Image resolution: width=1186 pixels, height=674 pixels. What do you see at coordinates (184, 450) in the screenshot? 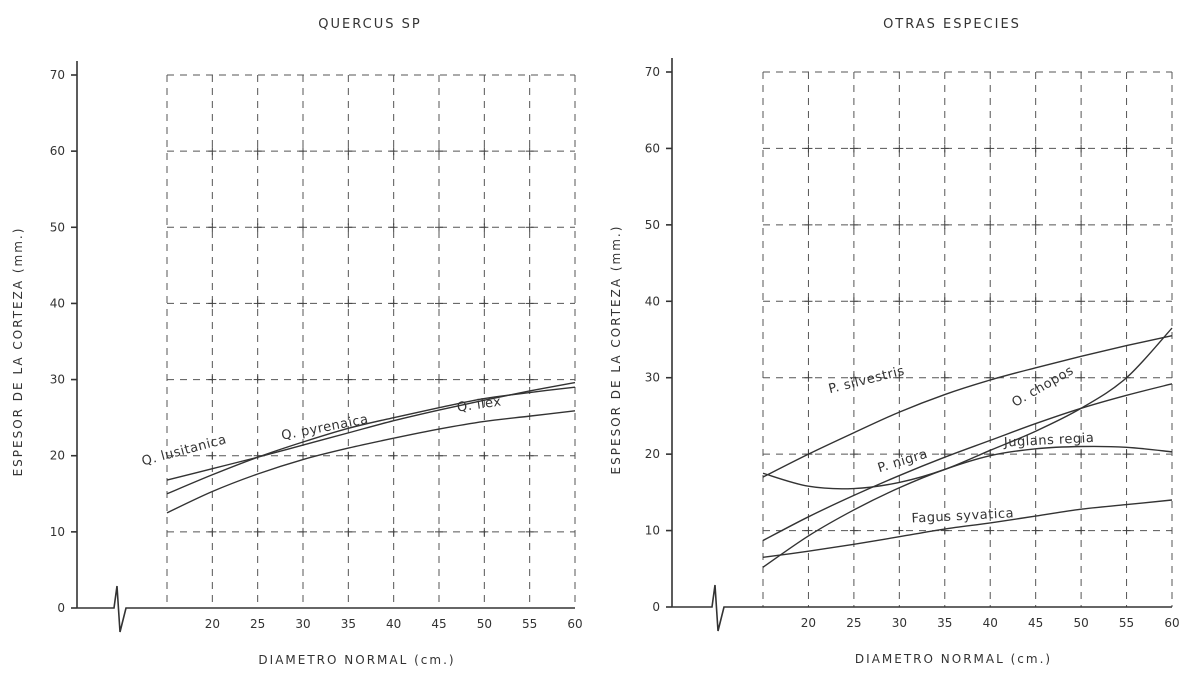
I see `series-label-q-lusitanica: Q. lusitanica` at bounding box center [184, 450].